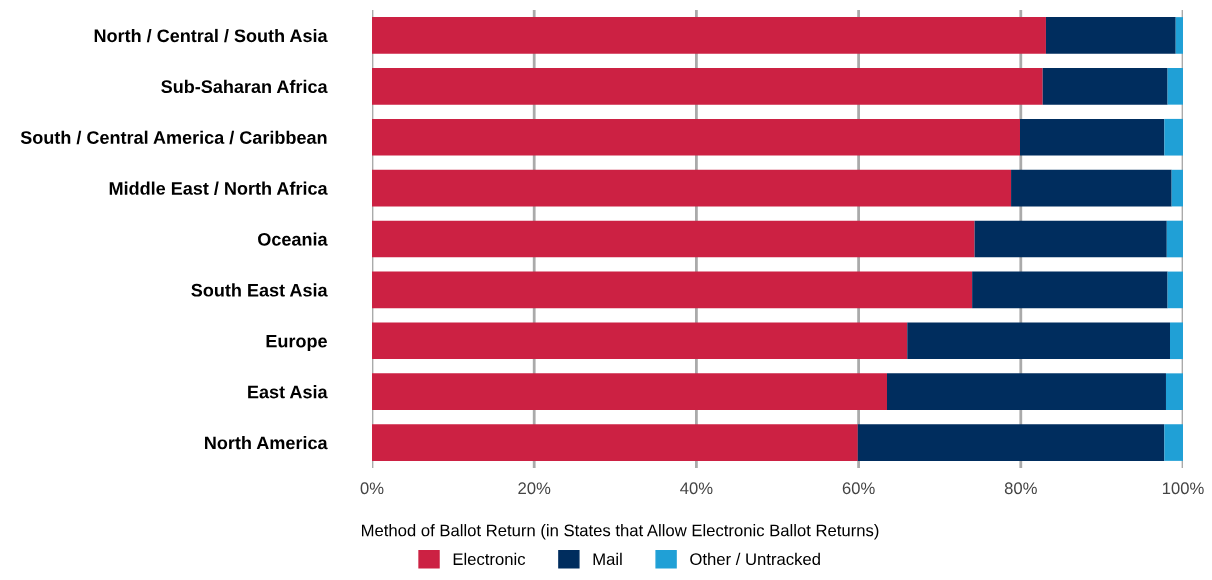 Image resolution: width=1212 pixels, height=580 pixels. What do you see at coordinates (607, 559) in the screenshot?
I see `legend-label: Mail` at bounding box center [607, 559].